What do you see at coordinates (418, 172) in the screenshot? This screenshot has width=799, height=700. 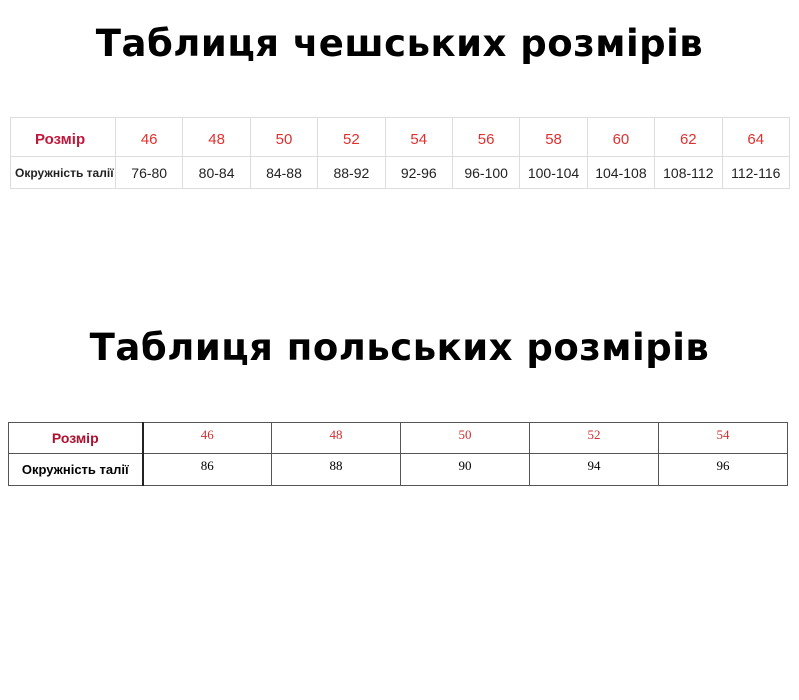 I see `waist-cell: 92-96` at bounding box center [418, 172].